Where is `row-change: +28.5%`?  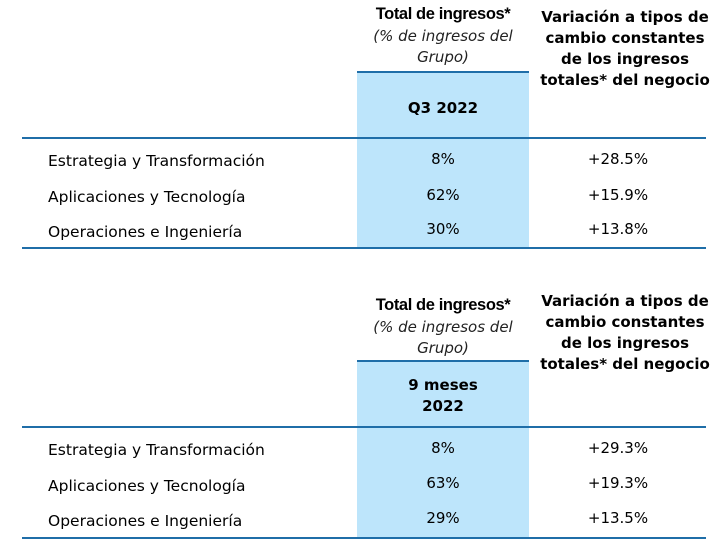
row-change: +28.5% is located at coordinates (618, 159).